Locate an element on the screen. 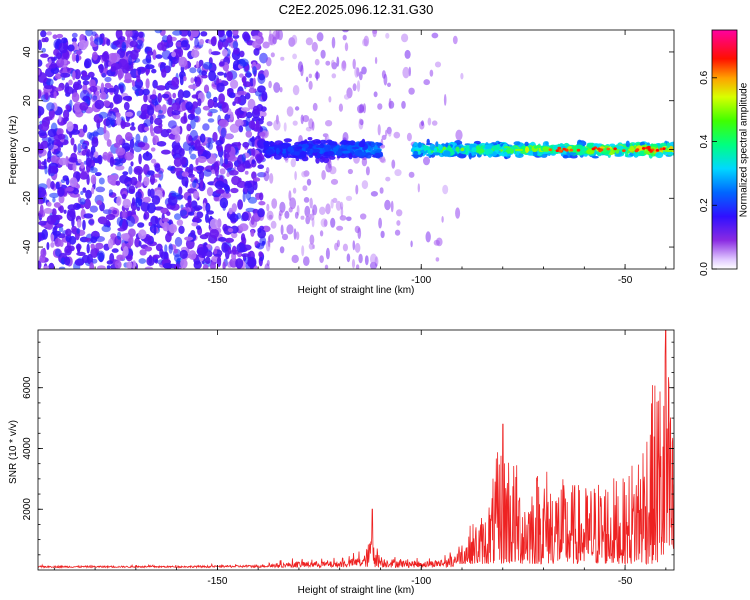 This screenshot has width=750, height=600. snr-xlabel: Height of straight line (km) is located at coordinates (356, 590).